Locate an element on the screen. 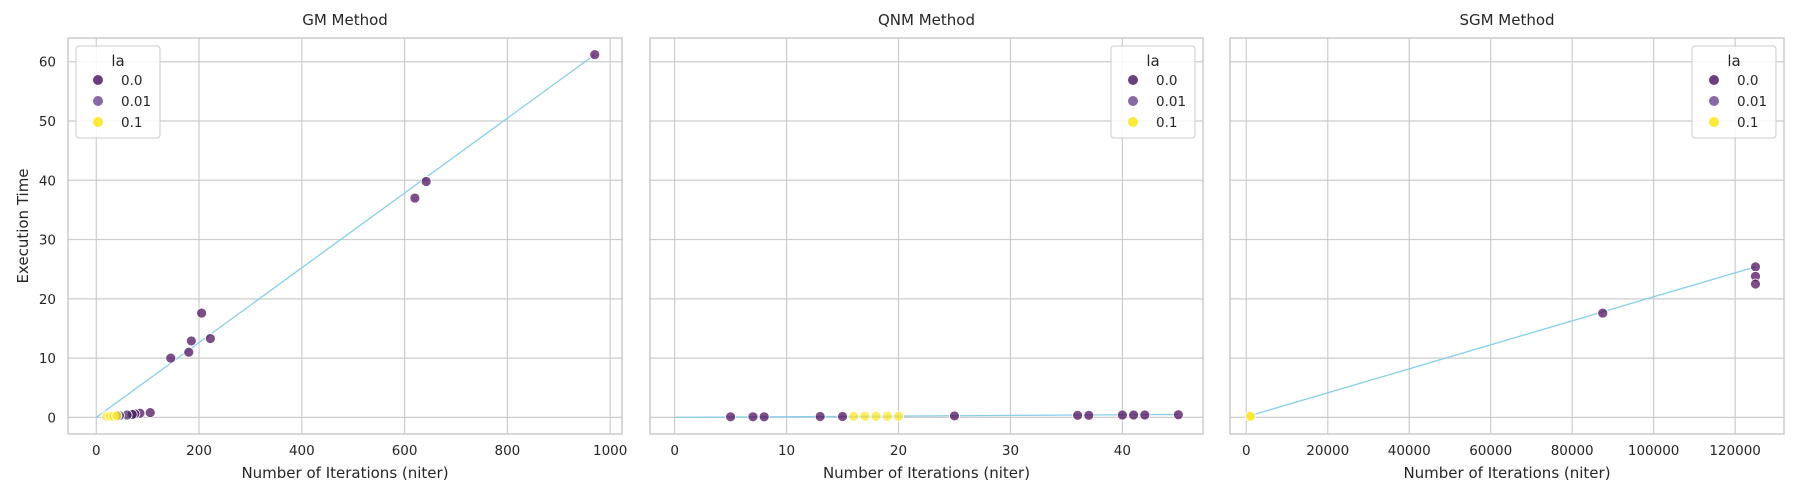  x-tick-label: 60000 is located at coordinates (1490, 451).